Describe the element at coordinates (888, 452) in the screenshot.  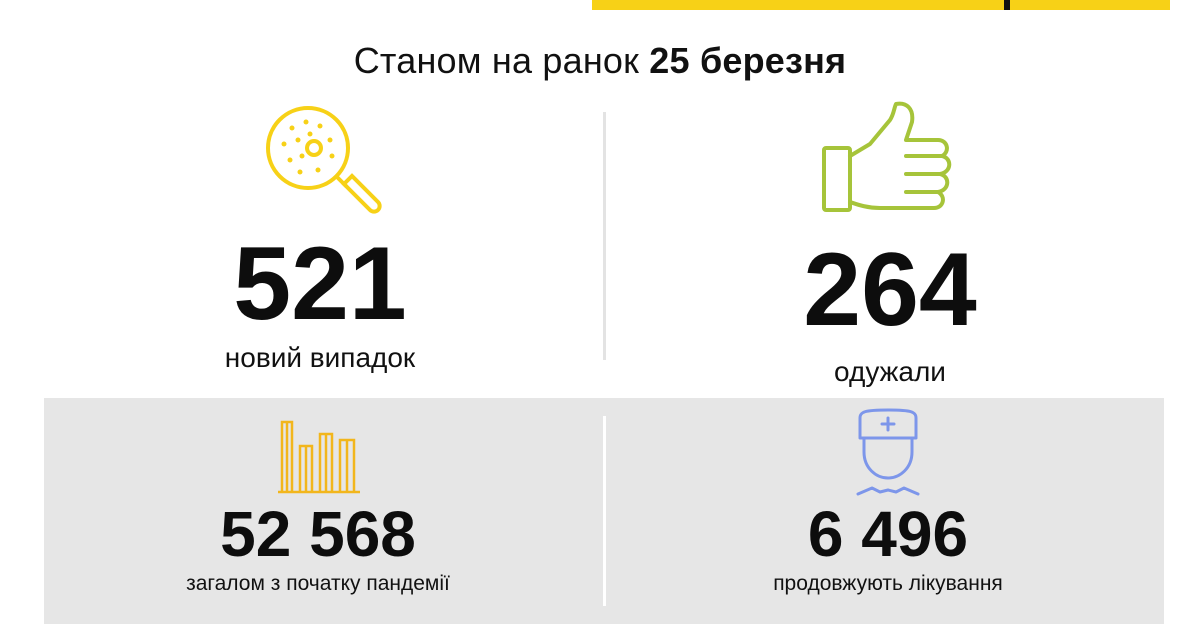
I see `doctor-icon` at that location.